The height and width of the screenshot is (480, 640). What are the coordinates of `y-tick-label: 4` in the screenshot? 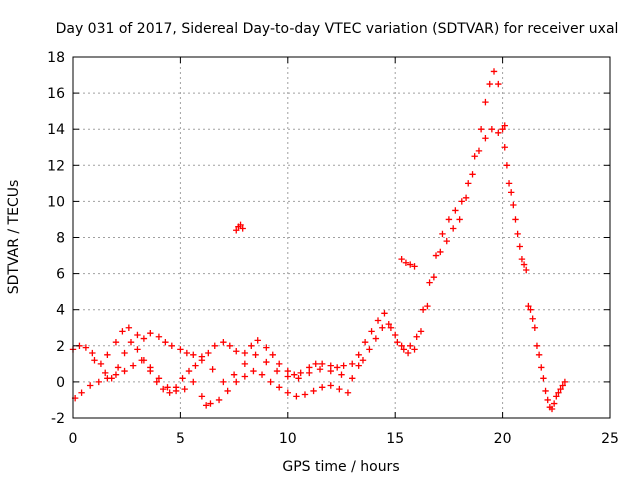 It's located at (60, 311).